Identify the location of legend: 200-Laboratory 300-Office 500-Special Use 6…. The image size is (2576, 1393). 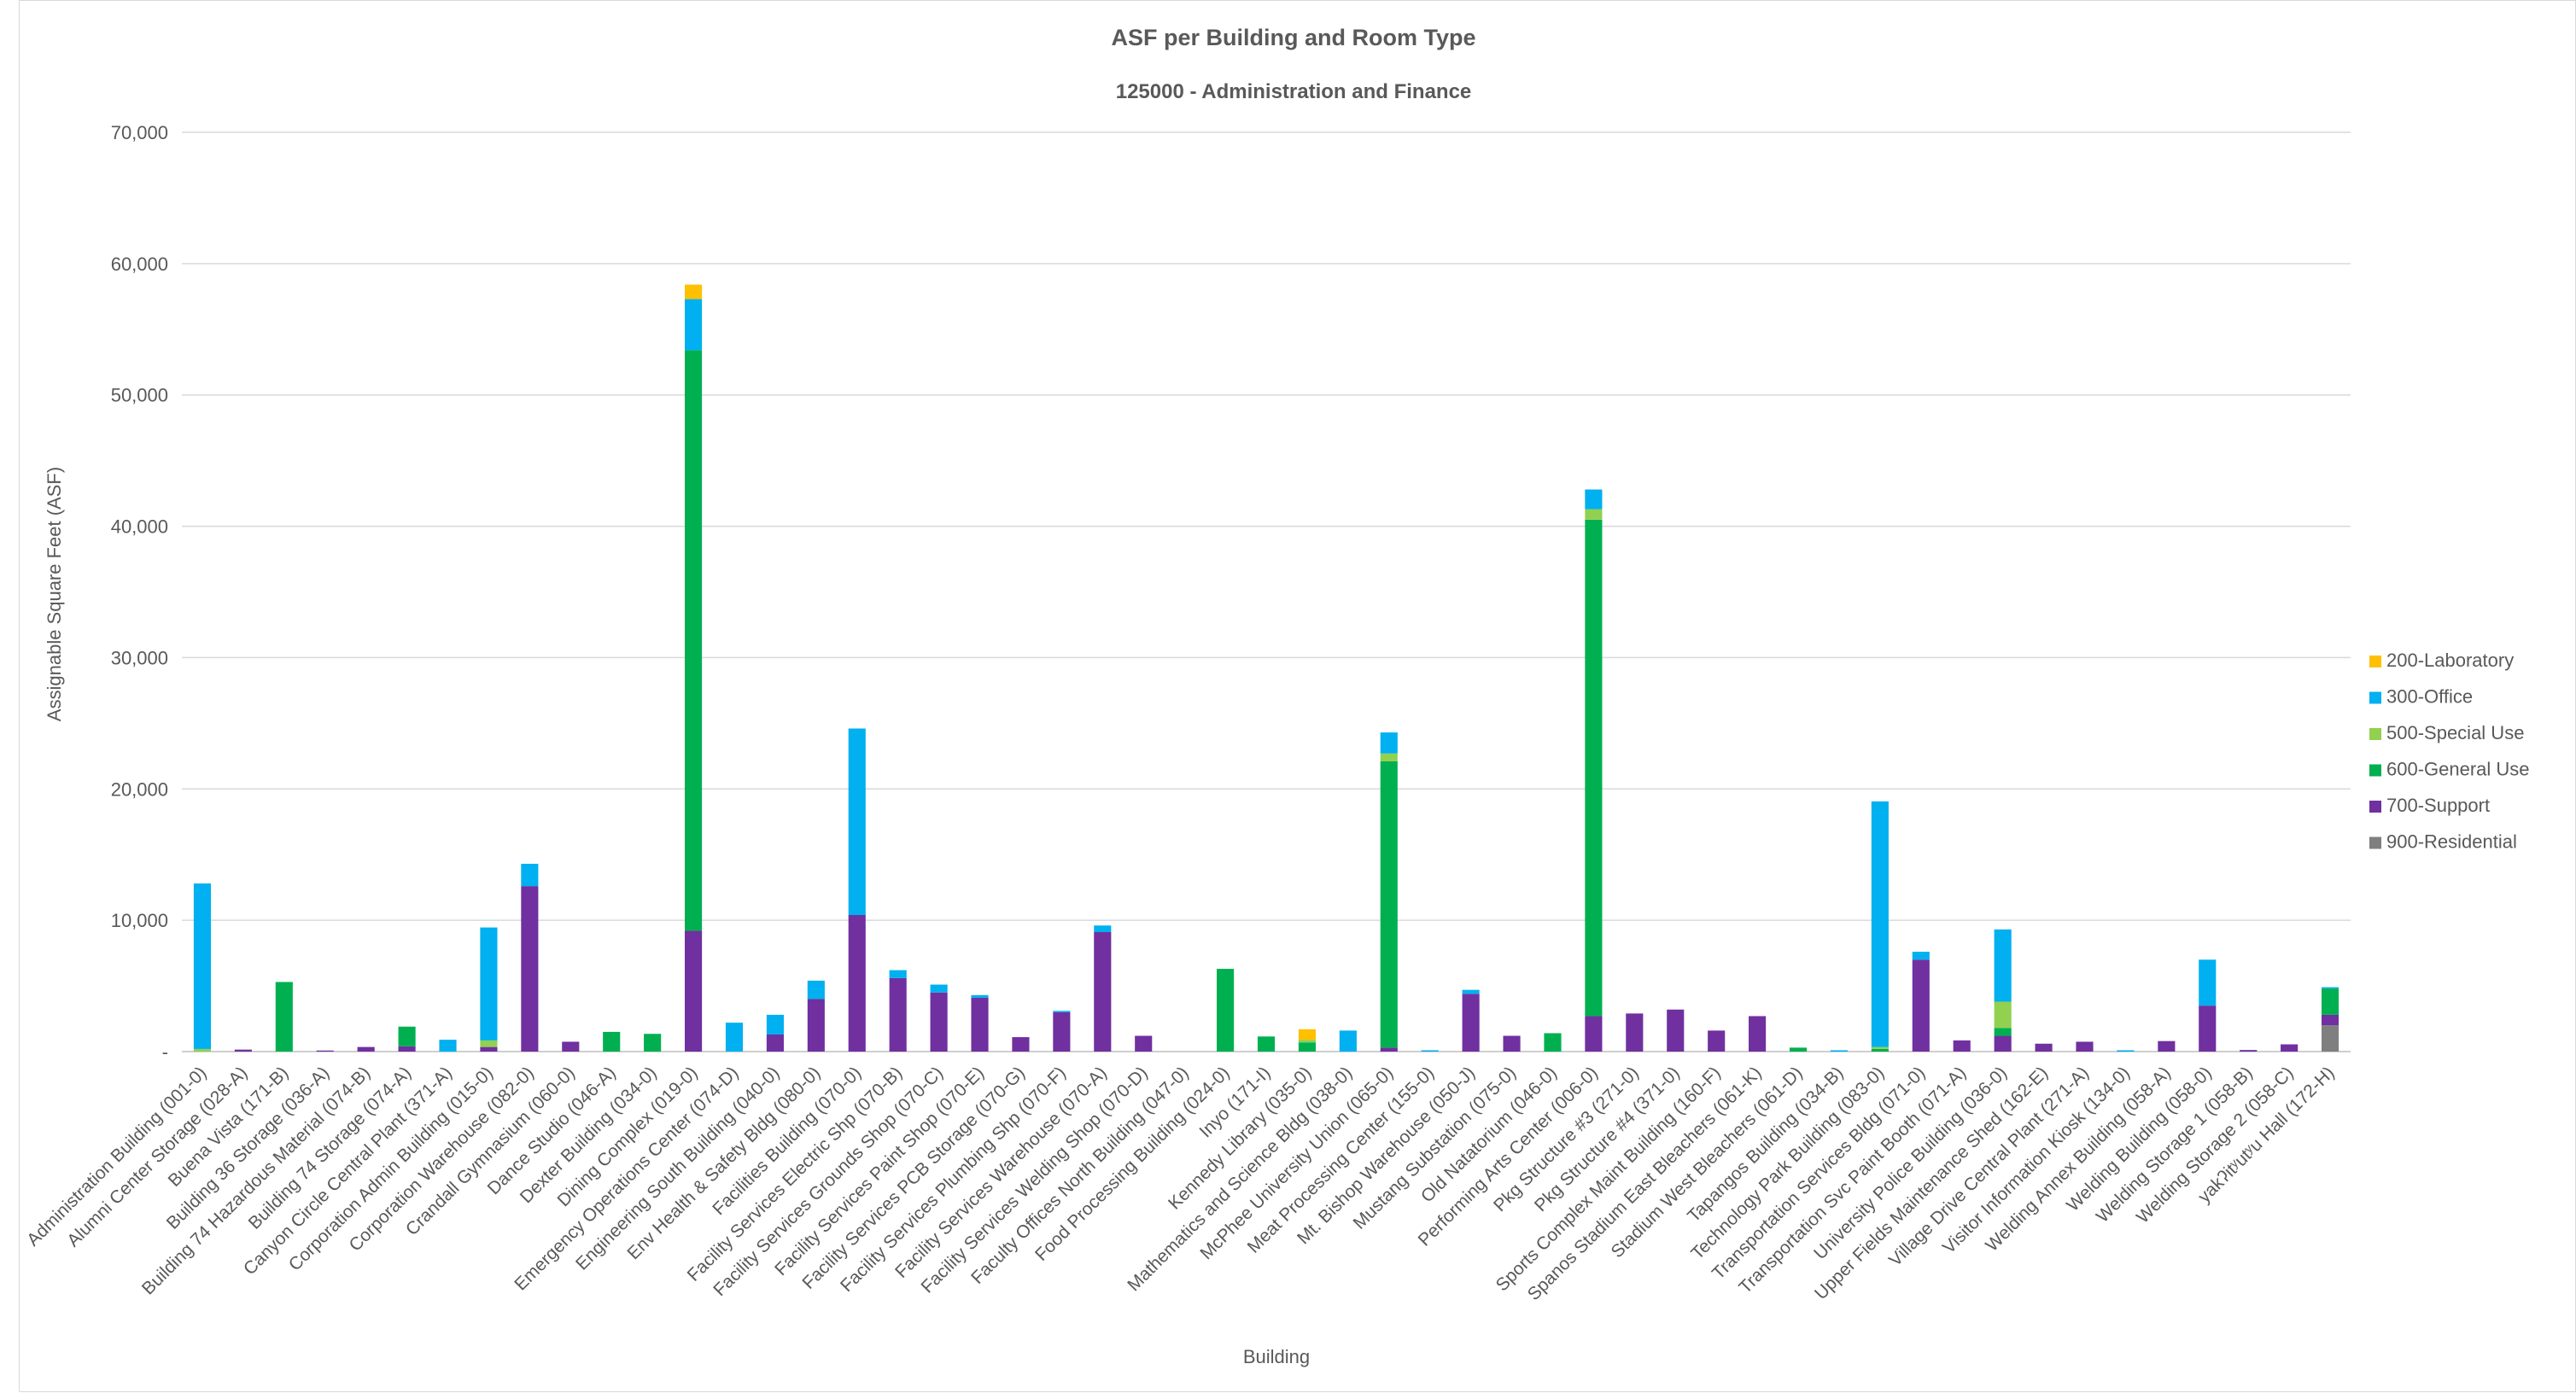
(2449, 751).